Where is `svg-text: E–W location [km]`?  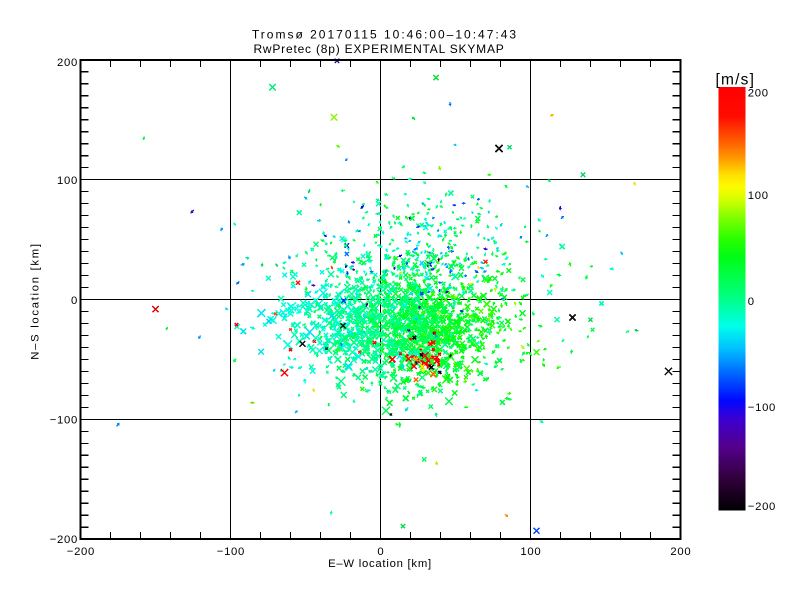
svg-text: E–W location [km] is located at coordinates (380, 564).